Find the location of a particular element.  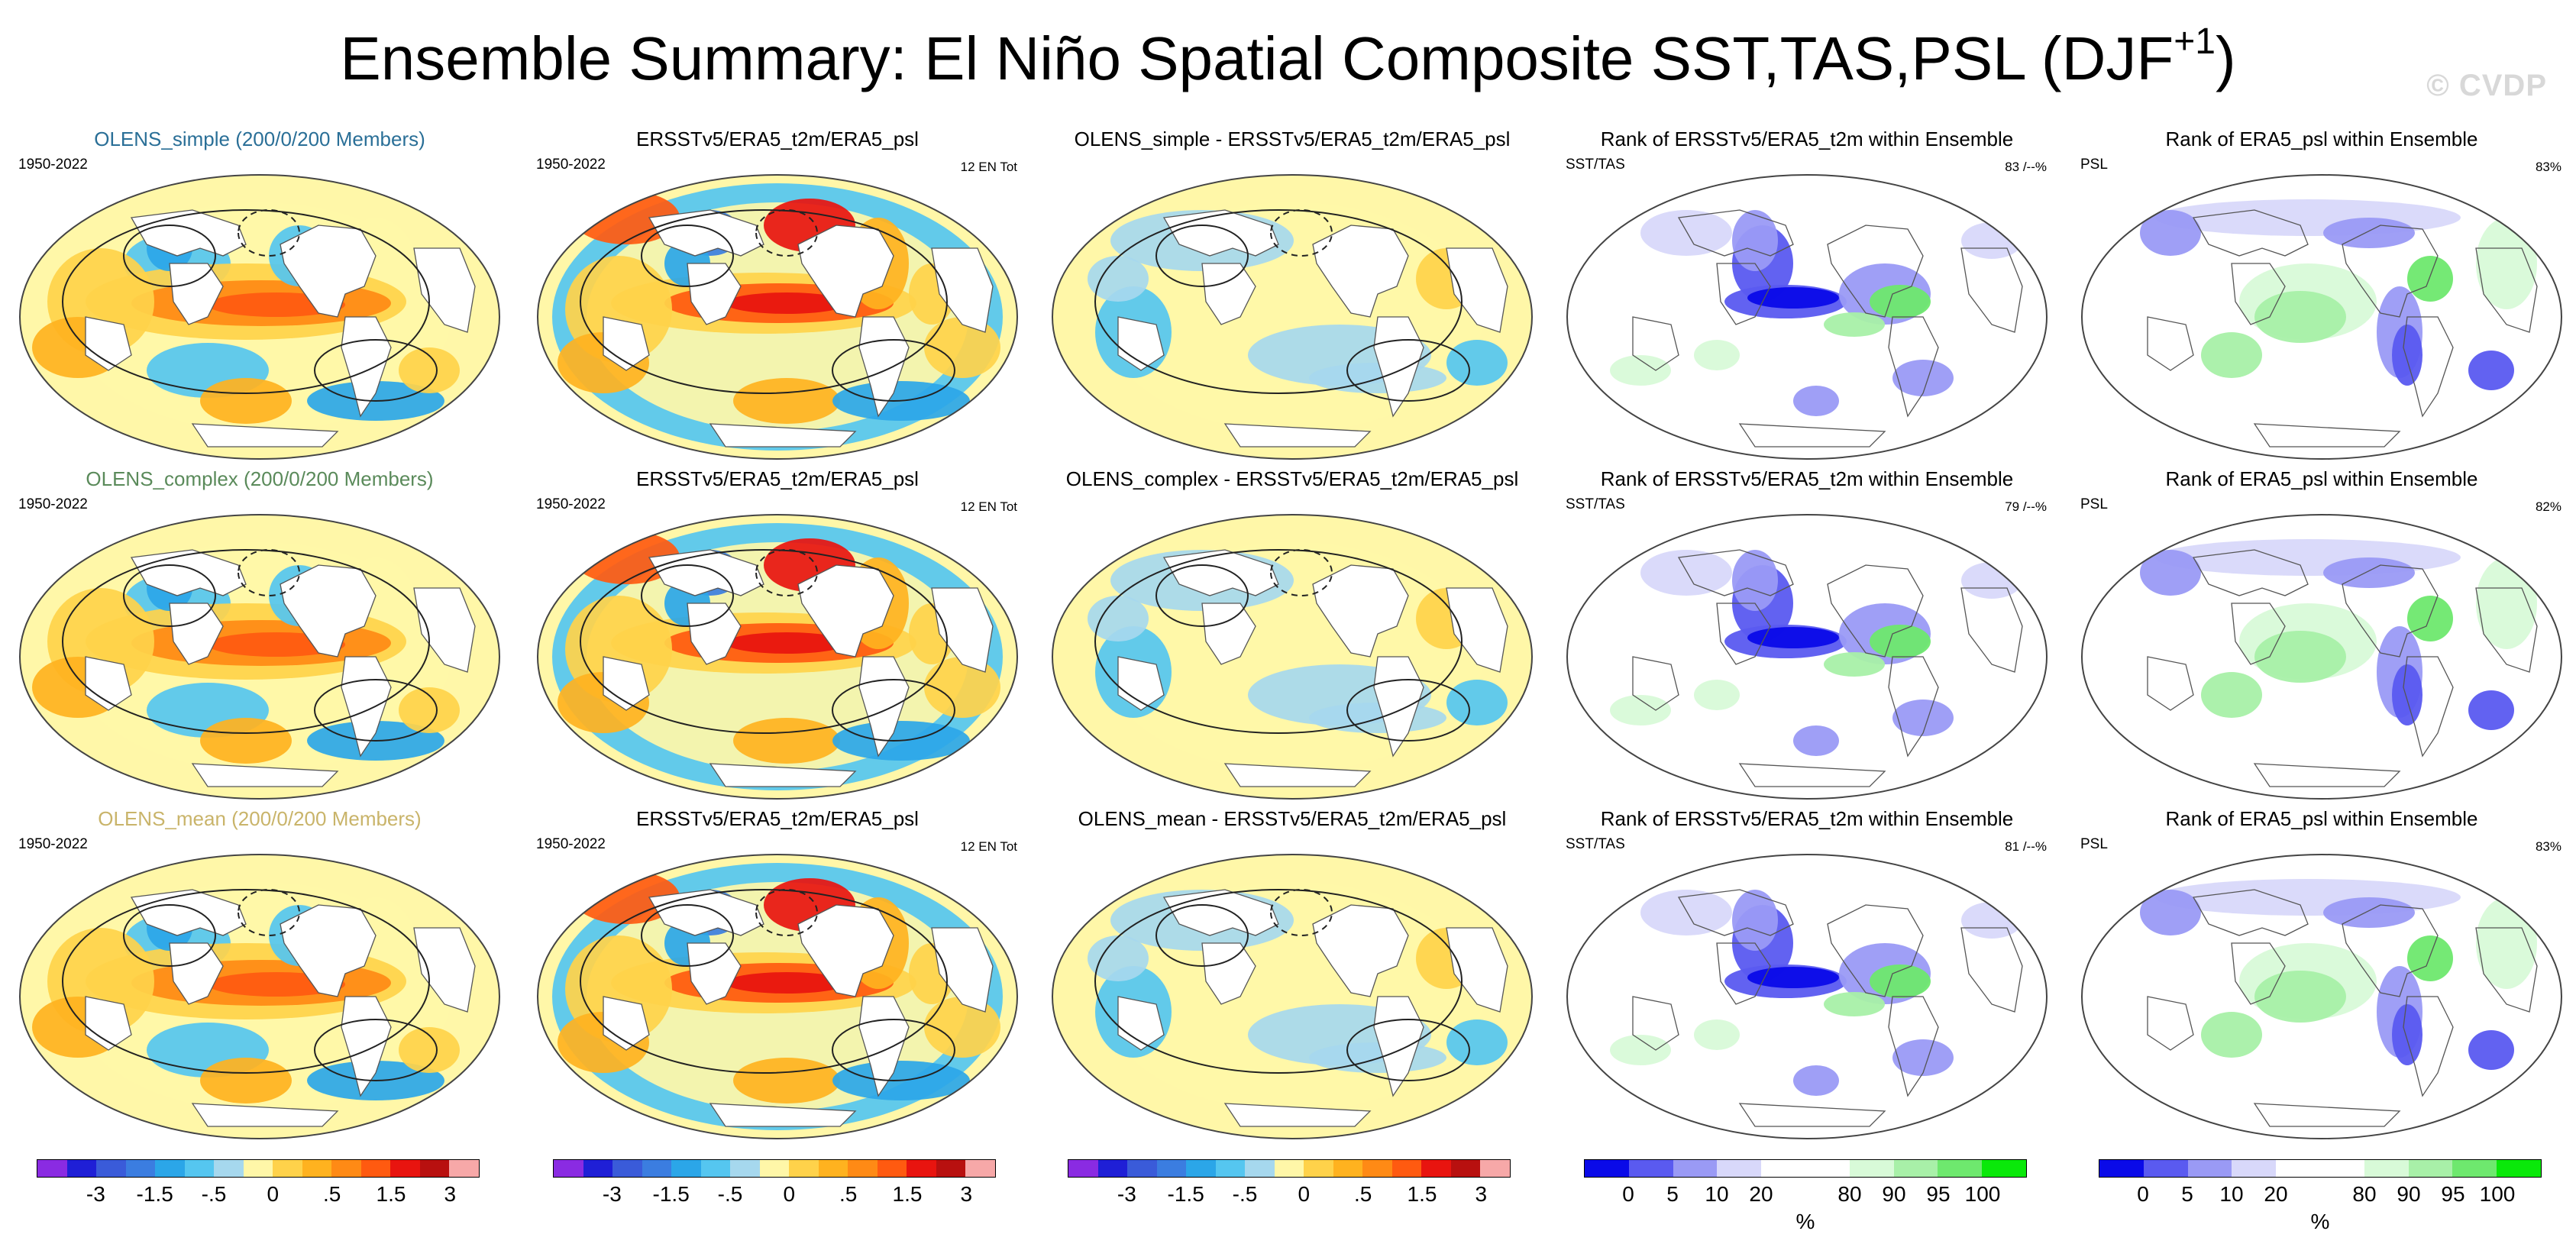

colorbar-swatches is located at coordinates (258, 1168).